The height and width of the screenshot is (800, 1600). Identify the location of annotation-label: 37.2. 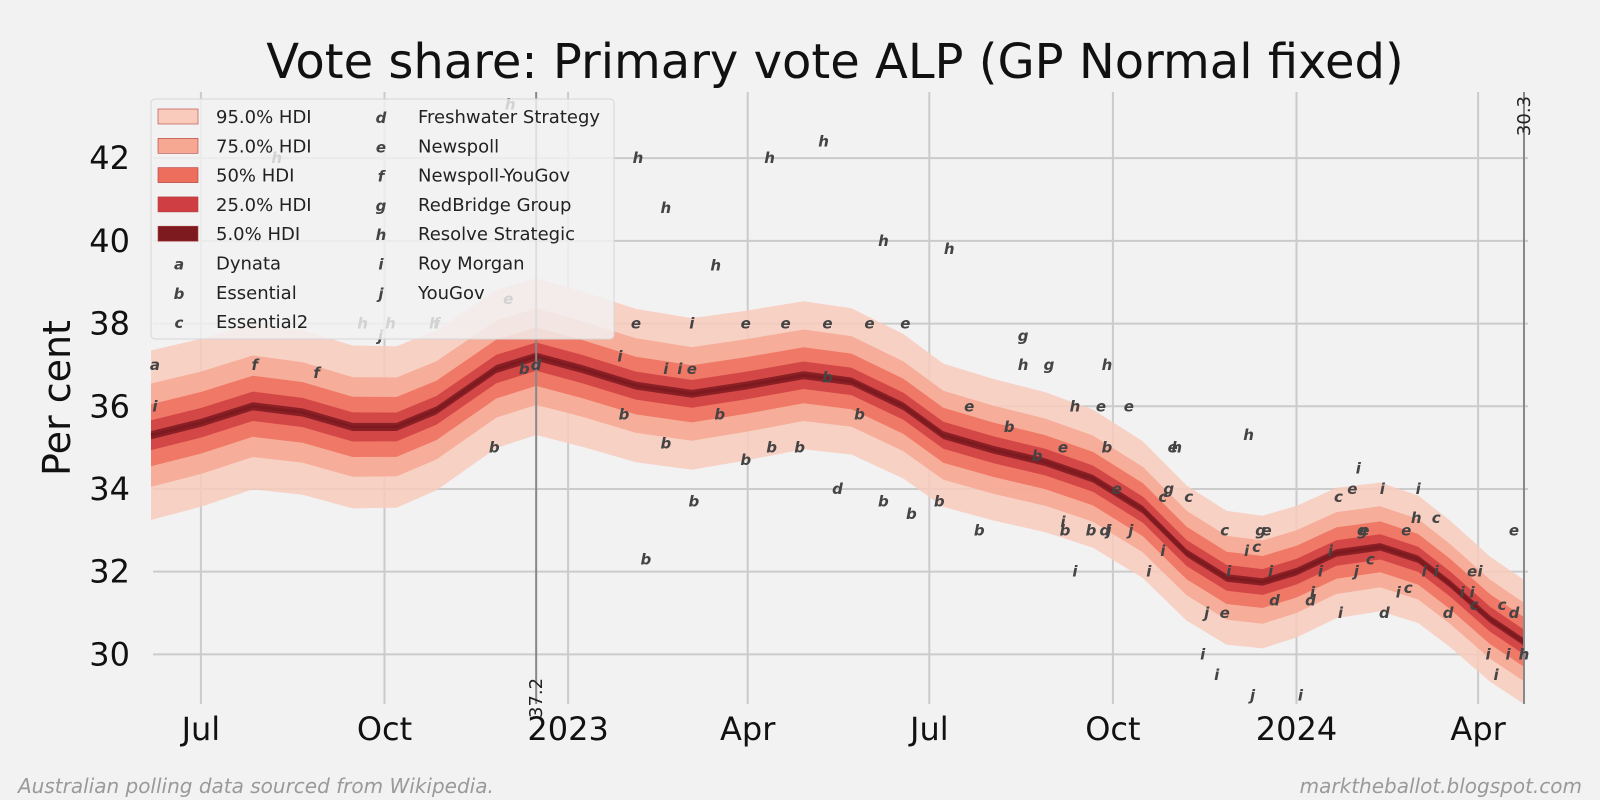
(536, 698).